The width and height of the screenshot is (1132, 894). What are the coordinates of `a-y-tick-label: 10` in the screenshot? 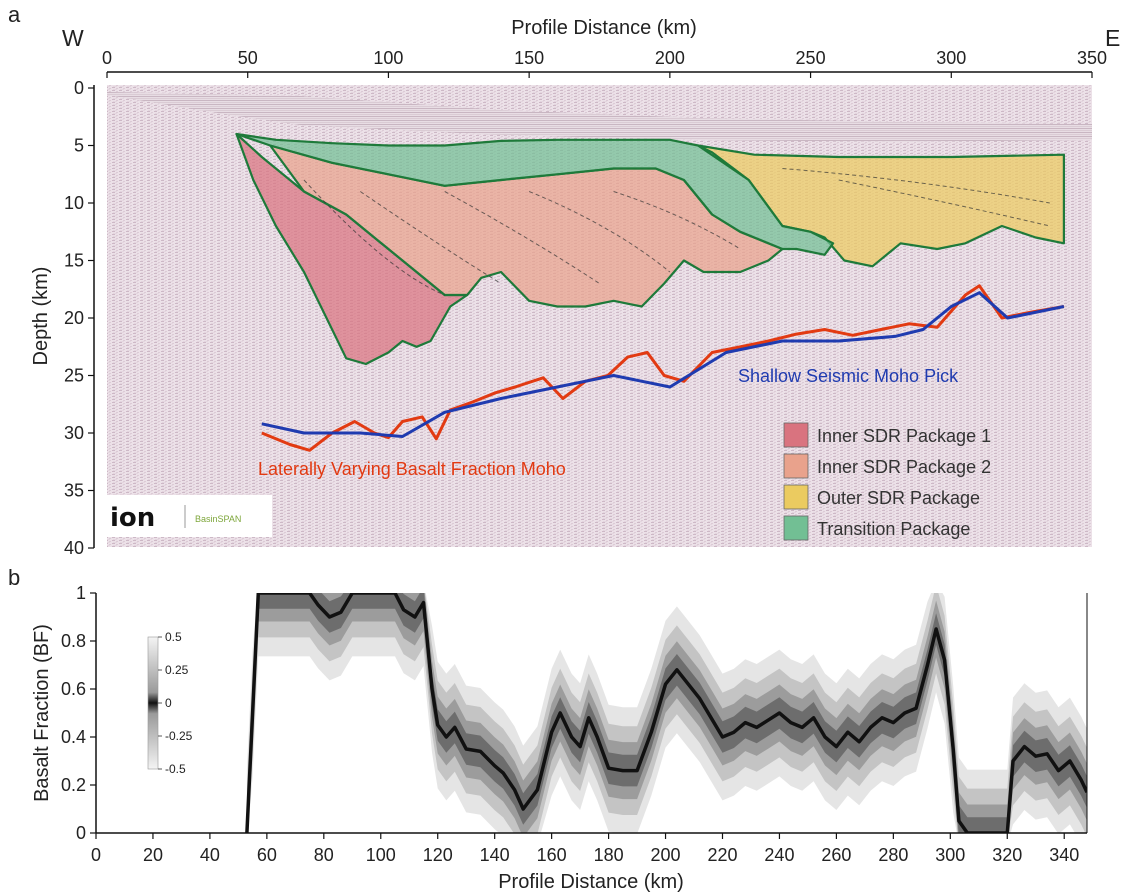 It's located at (74, 203).